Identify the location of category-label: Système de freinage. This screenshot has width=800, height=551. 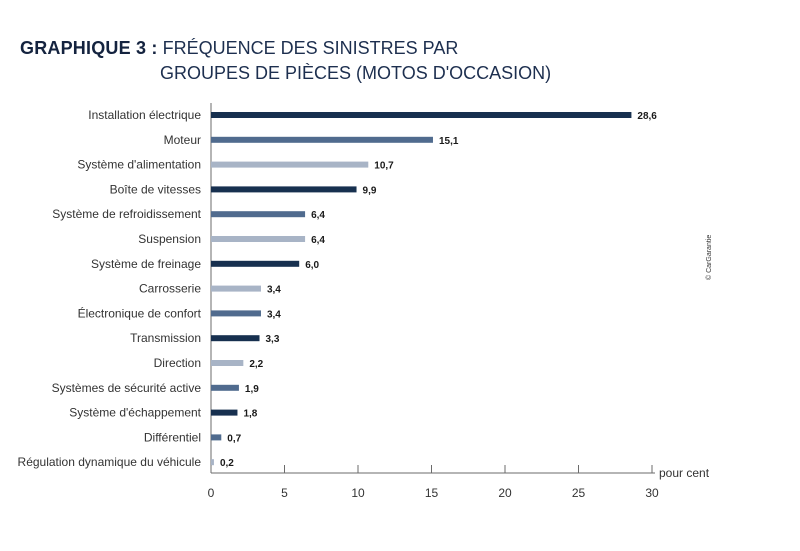
(146, 264).